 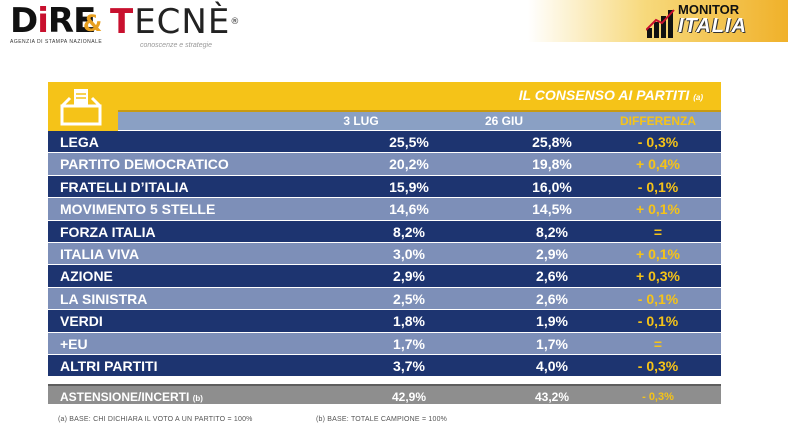 What do you see at coordinates (409, 365) in the screenshot?
I see `value-3-lug: 3,7%` at bounding box center [409, 365].